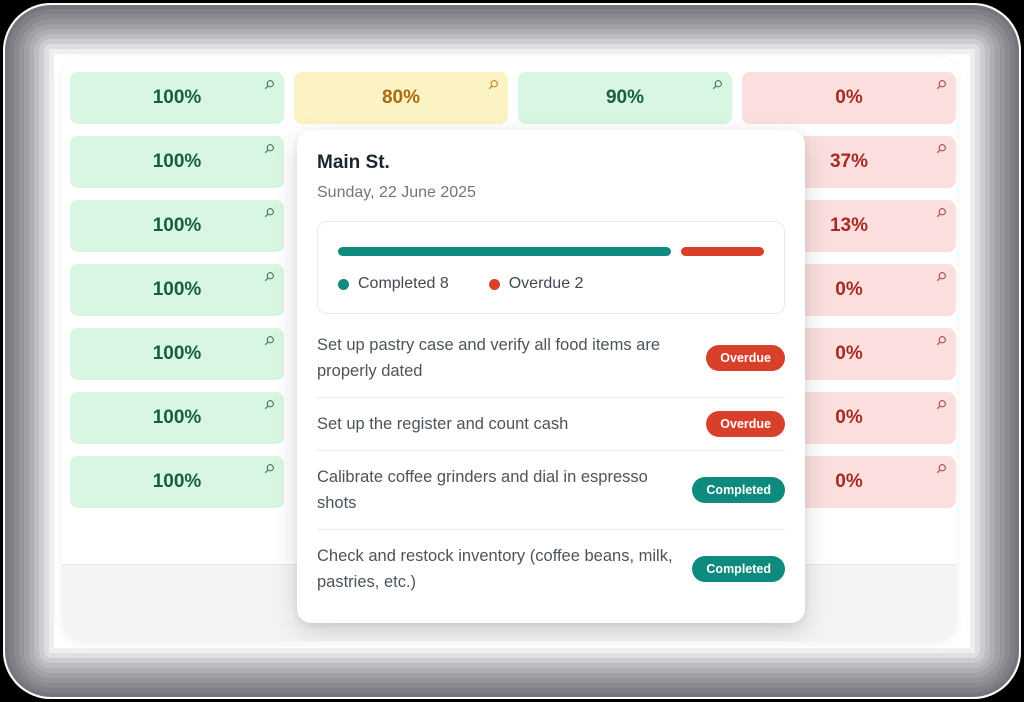 This screenshot has width=1024, height=702. I want to click on completion-cell: 0%, so click(849, 98).